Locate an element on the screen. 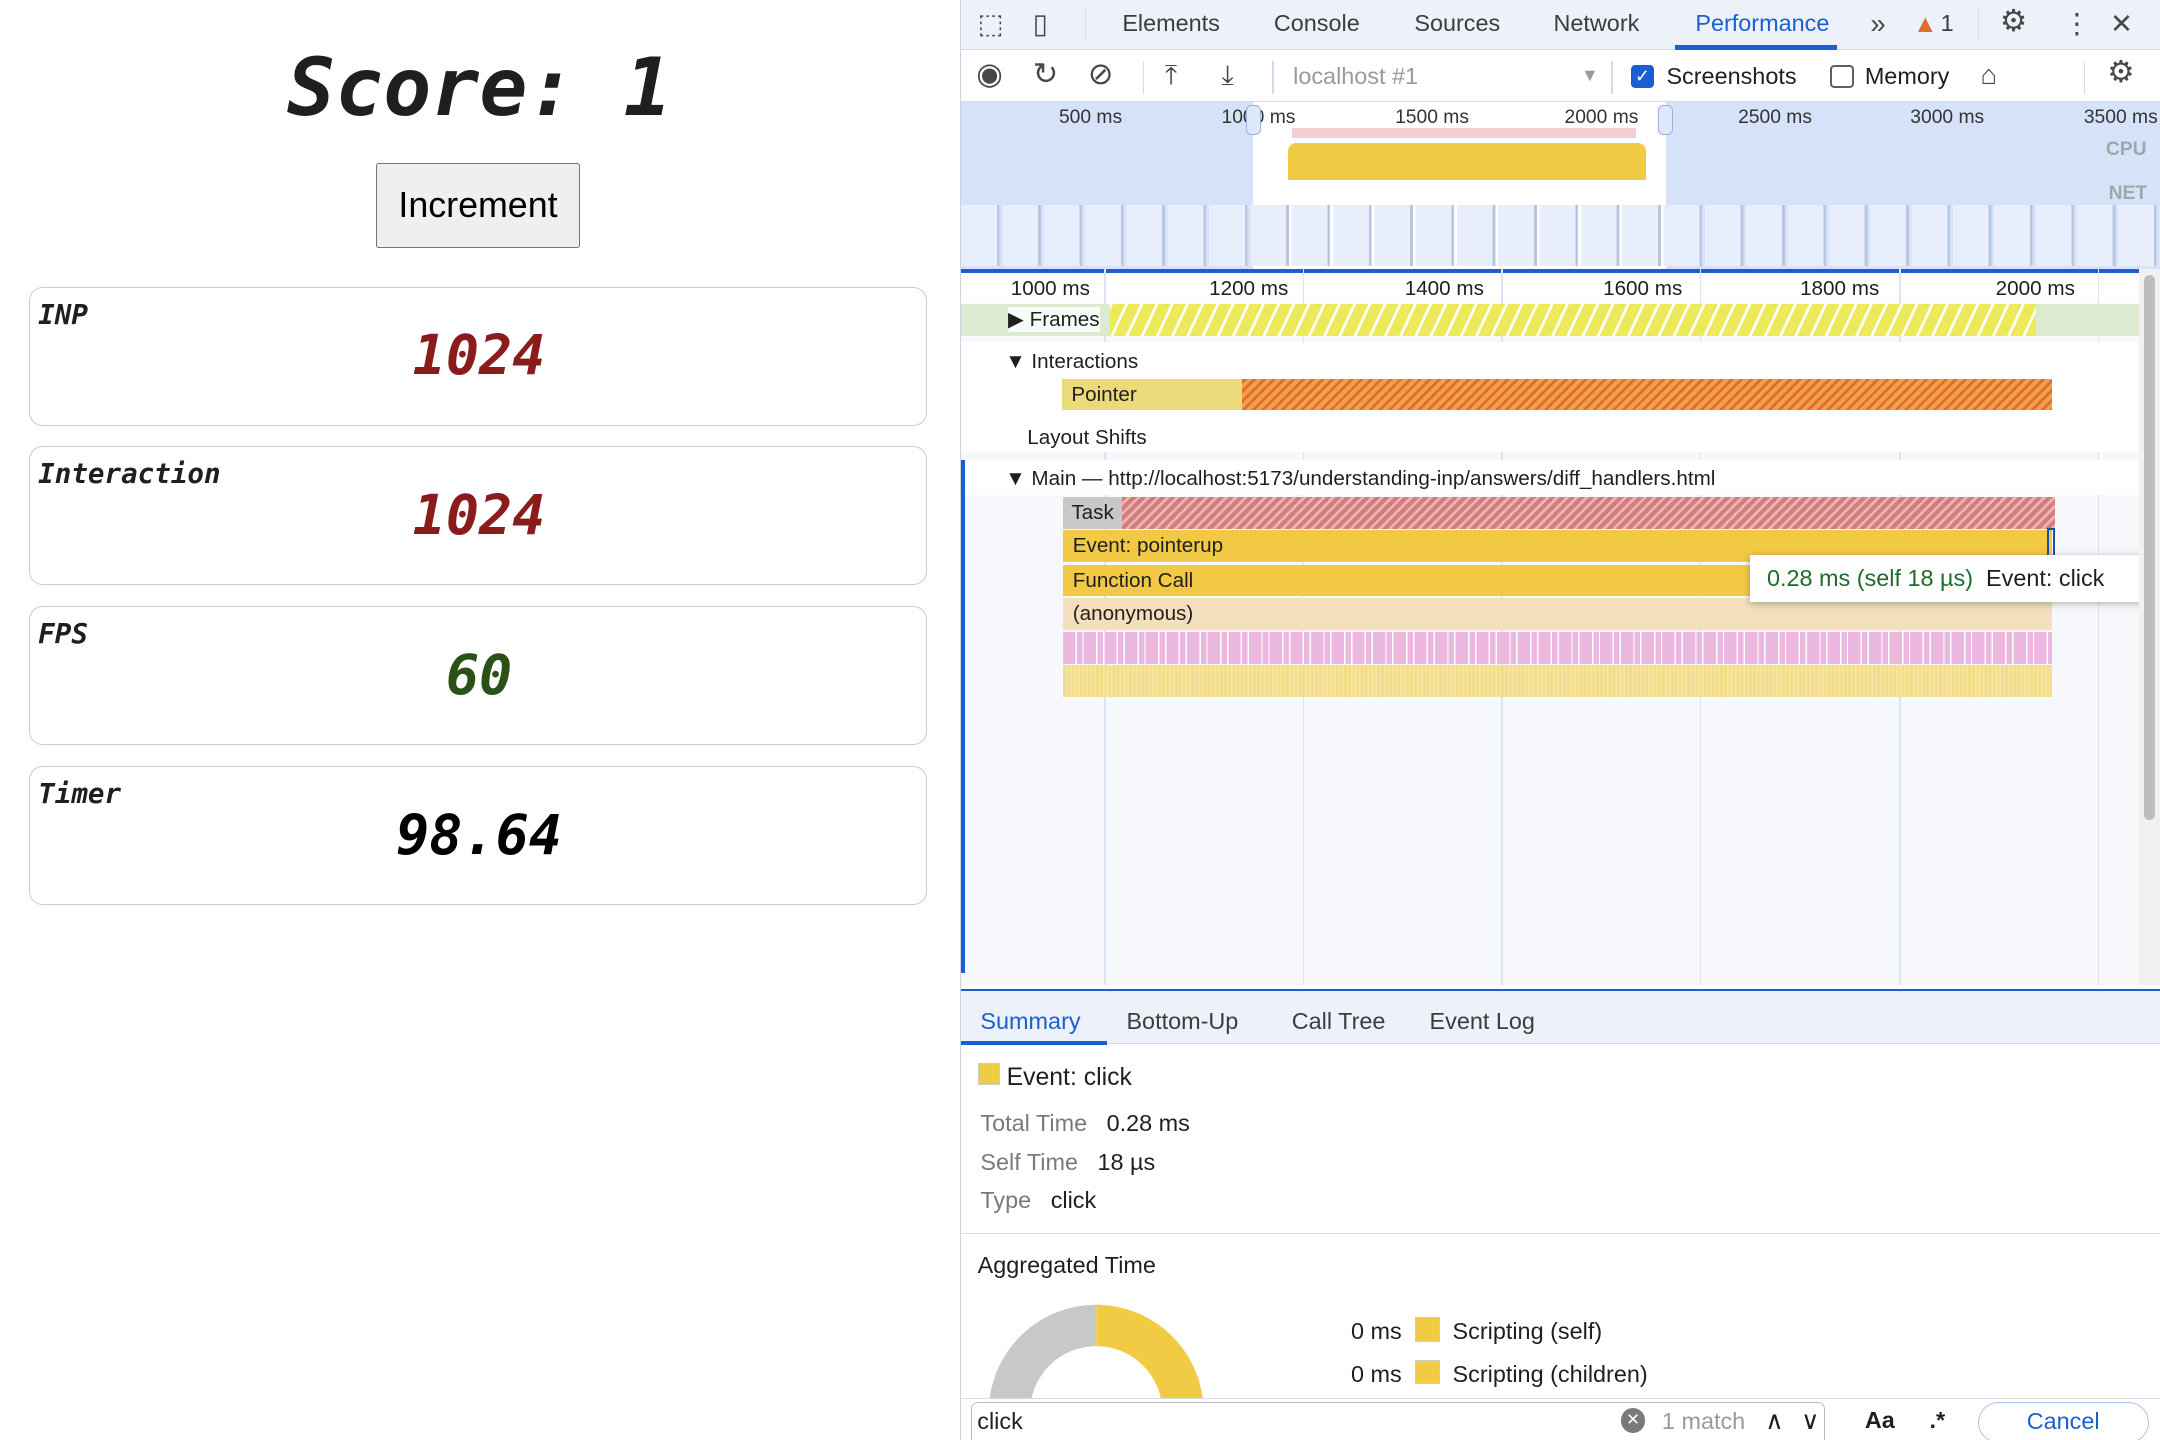 The height and width of the screenshot is (1440, 2160). flame-label: (anonymous) is located at coordinates (1133, 613).